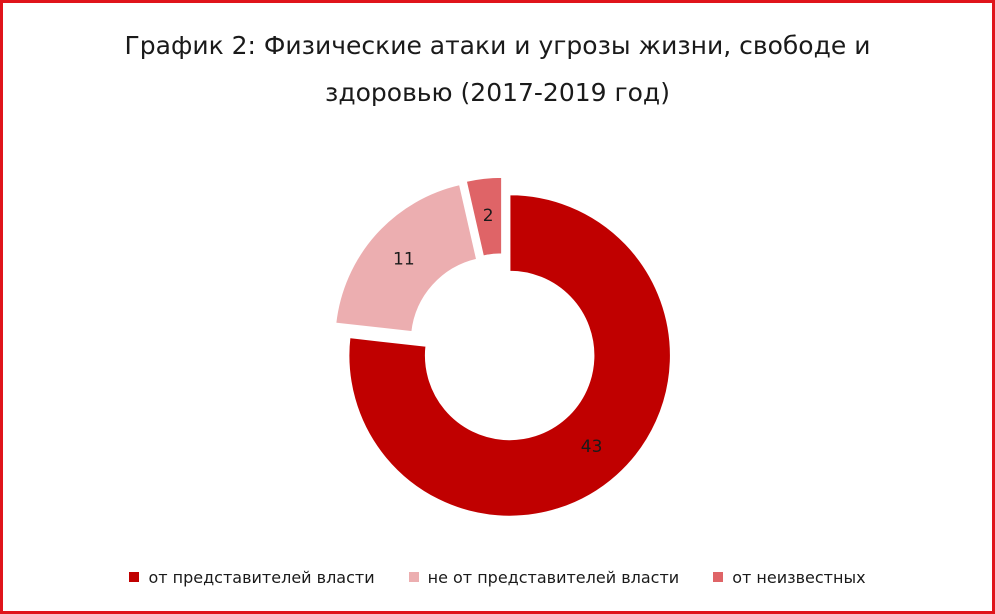 This screenshot has width=995, height=614. I want to click on data-label-unknown: 2, so click(488, 216).